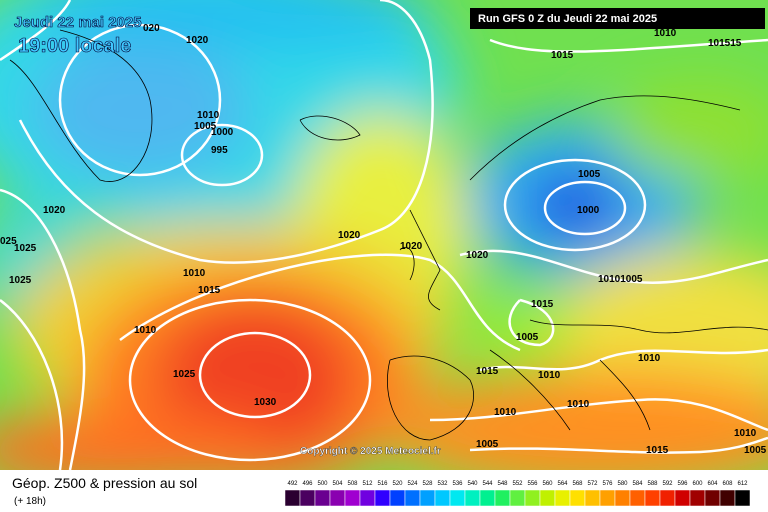  Describe the element at coordinates (652, 484) in the screenshot. I see `scale-label: 588` at that location.